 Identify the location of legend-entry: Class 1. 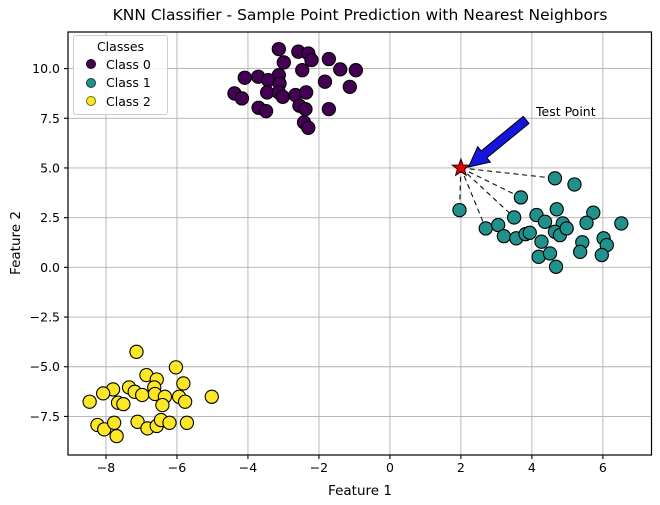
(120, 83).